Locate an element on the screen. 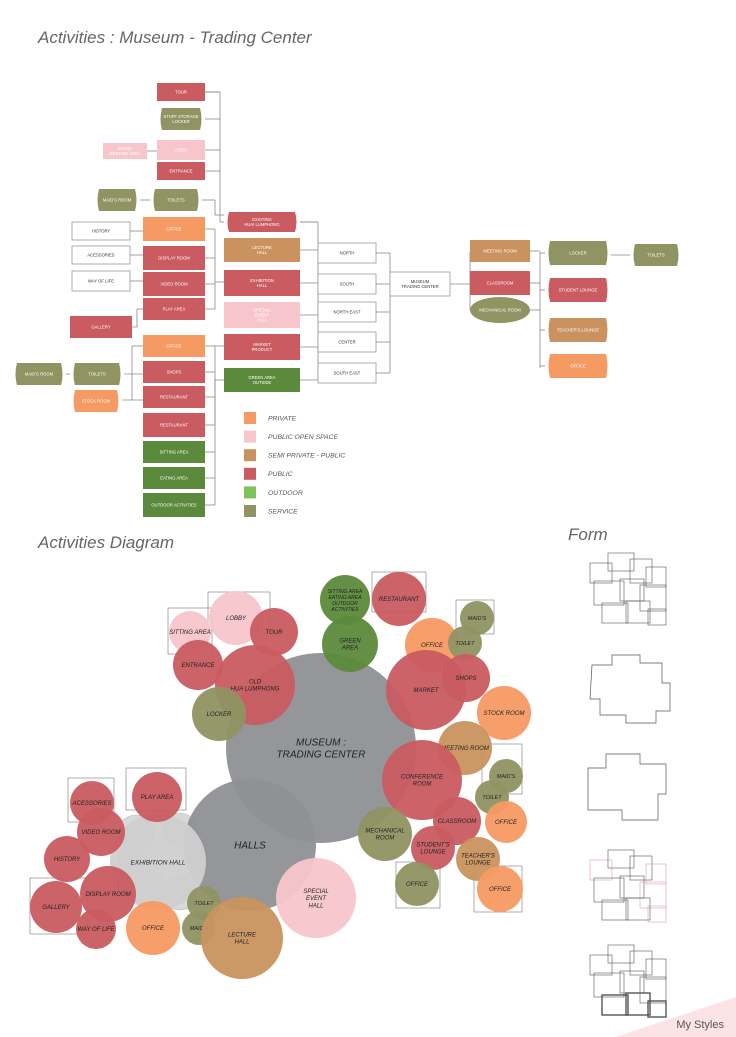  right-node-label: MECHANICAL ROOM is located at coordinates (500, 309).